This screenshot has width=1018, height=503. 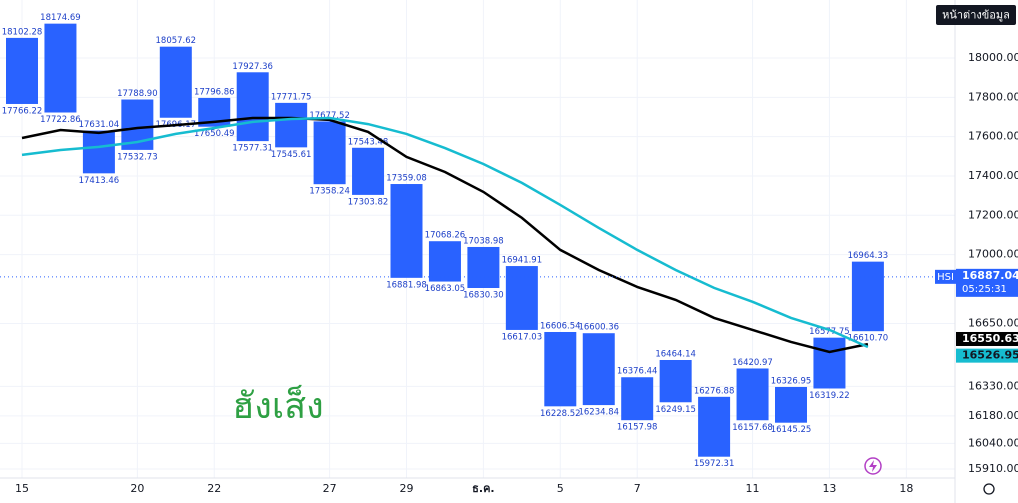 I want to click on line-value-label: 16526.95, so click(x=990, y=355).